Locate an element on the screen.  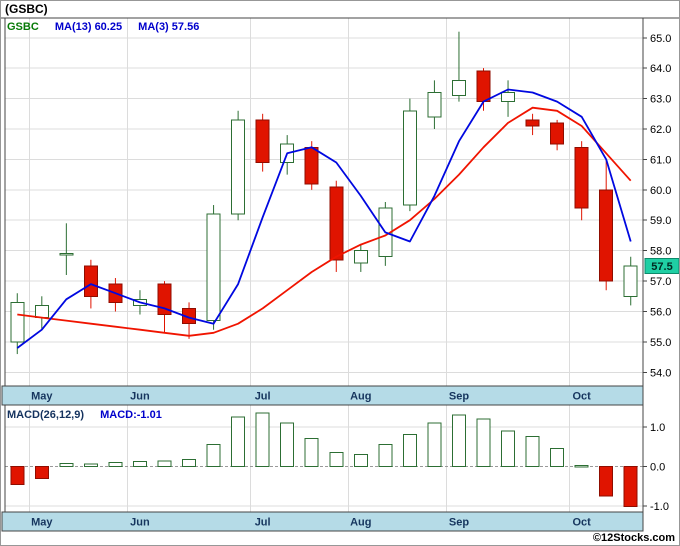
y-axis-label: 64.0 is located at coordinates (660, 69).